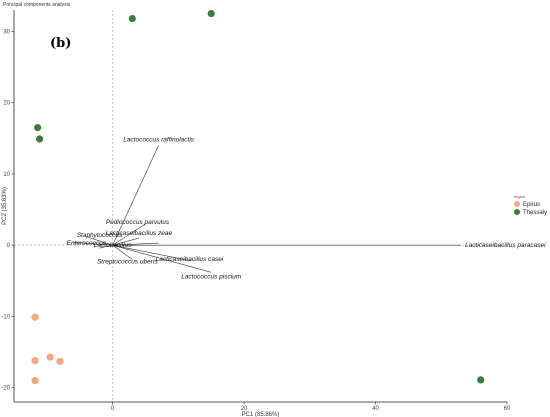 The image size is (550, 417). Describe the element at coordinates (507, 409) in the screenshot. I see `x-tick-label: 60` at that location.